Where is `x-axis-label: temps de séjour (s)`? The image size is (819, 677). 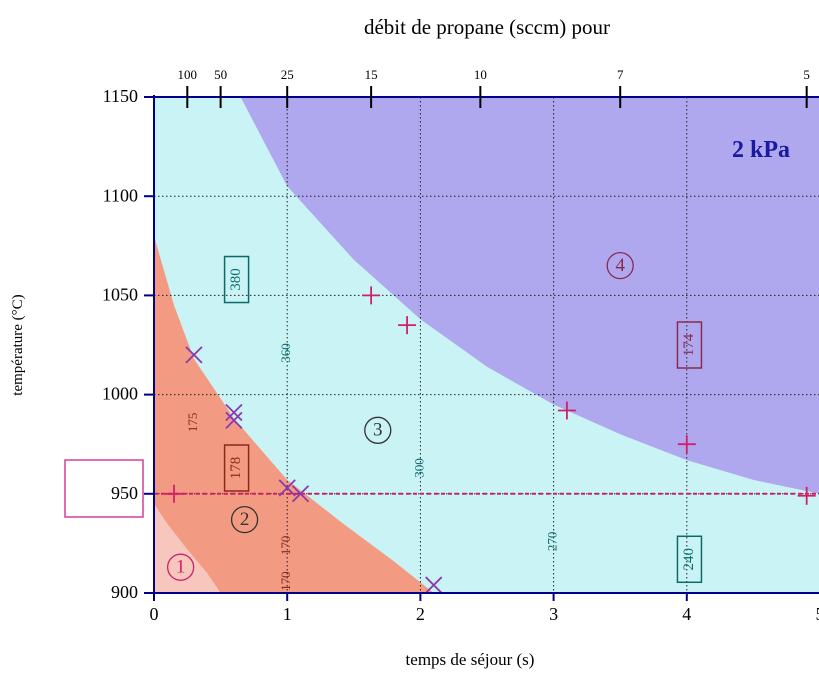
x-axis-label: temps de séjour (s) is located at coordinates (470, 659).